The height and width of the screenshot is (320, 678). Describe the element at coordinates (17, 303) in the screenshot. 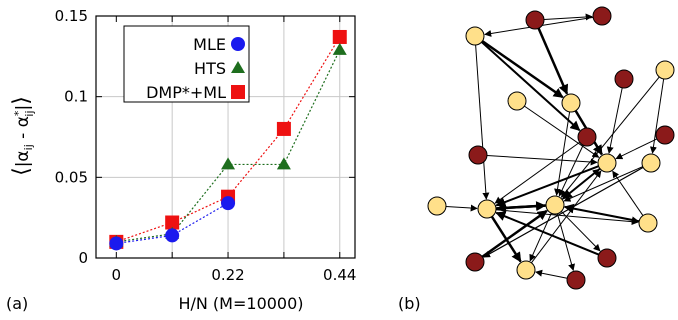

I see `panel-label-a: (a)` at that location.